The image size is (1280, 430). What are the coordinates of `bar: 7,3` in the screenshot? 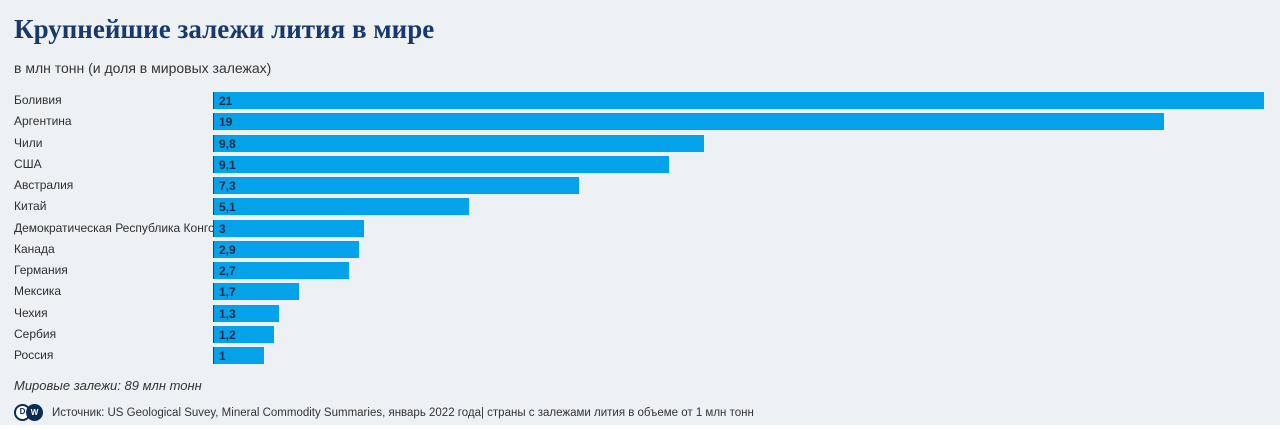 It's located at (396, 186).